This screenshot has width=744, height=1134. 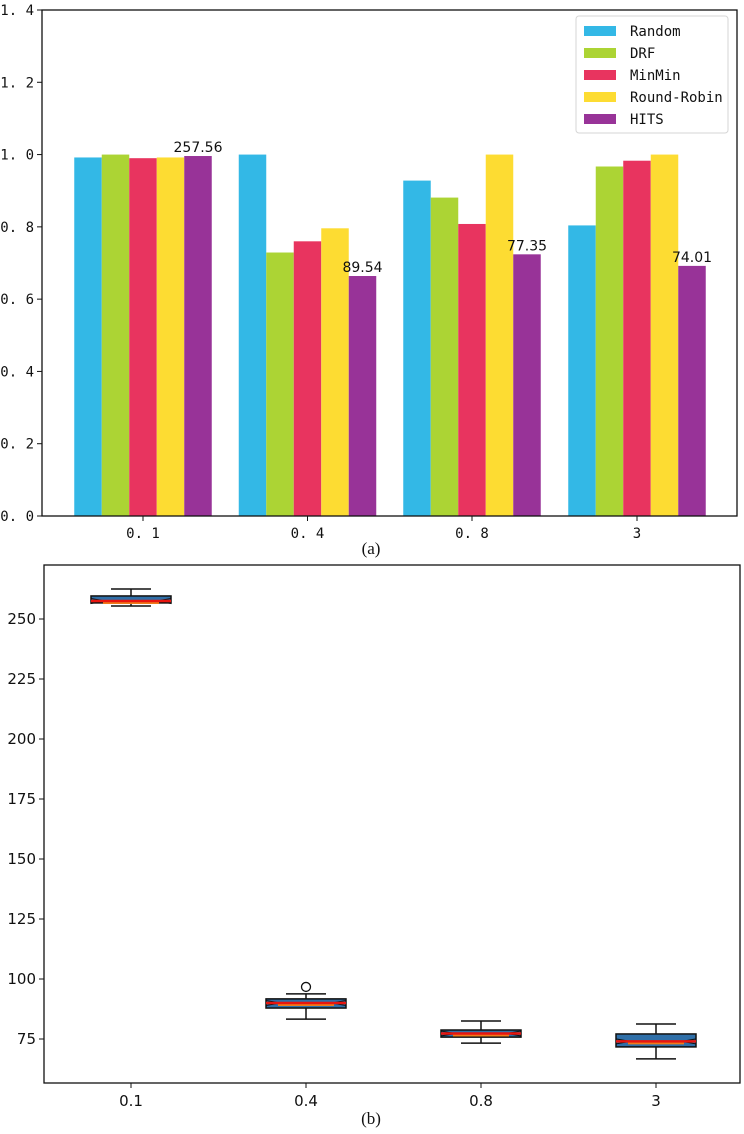 What do you see at coordinates (306, 987) in the screenshot?
I see `outlier-point` at bounding box center [306, 987].